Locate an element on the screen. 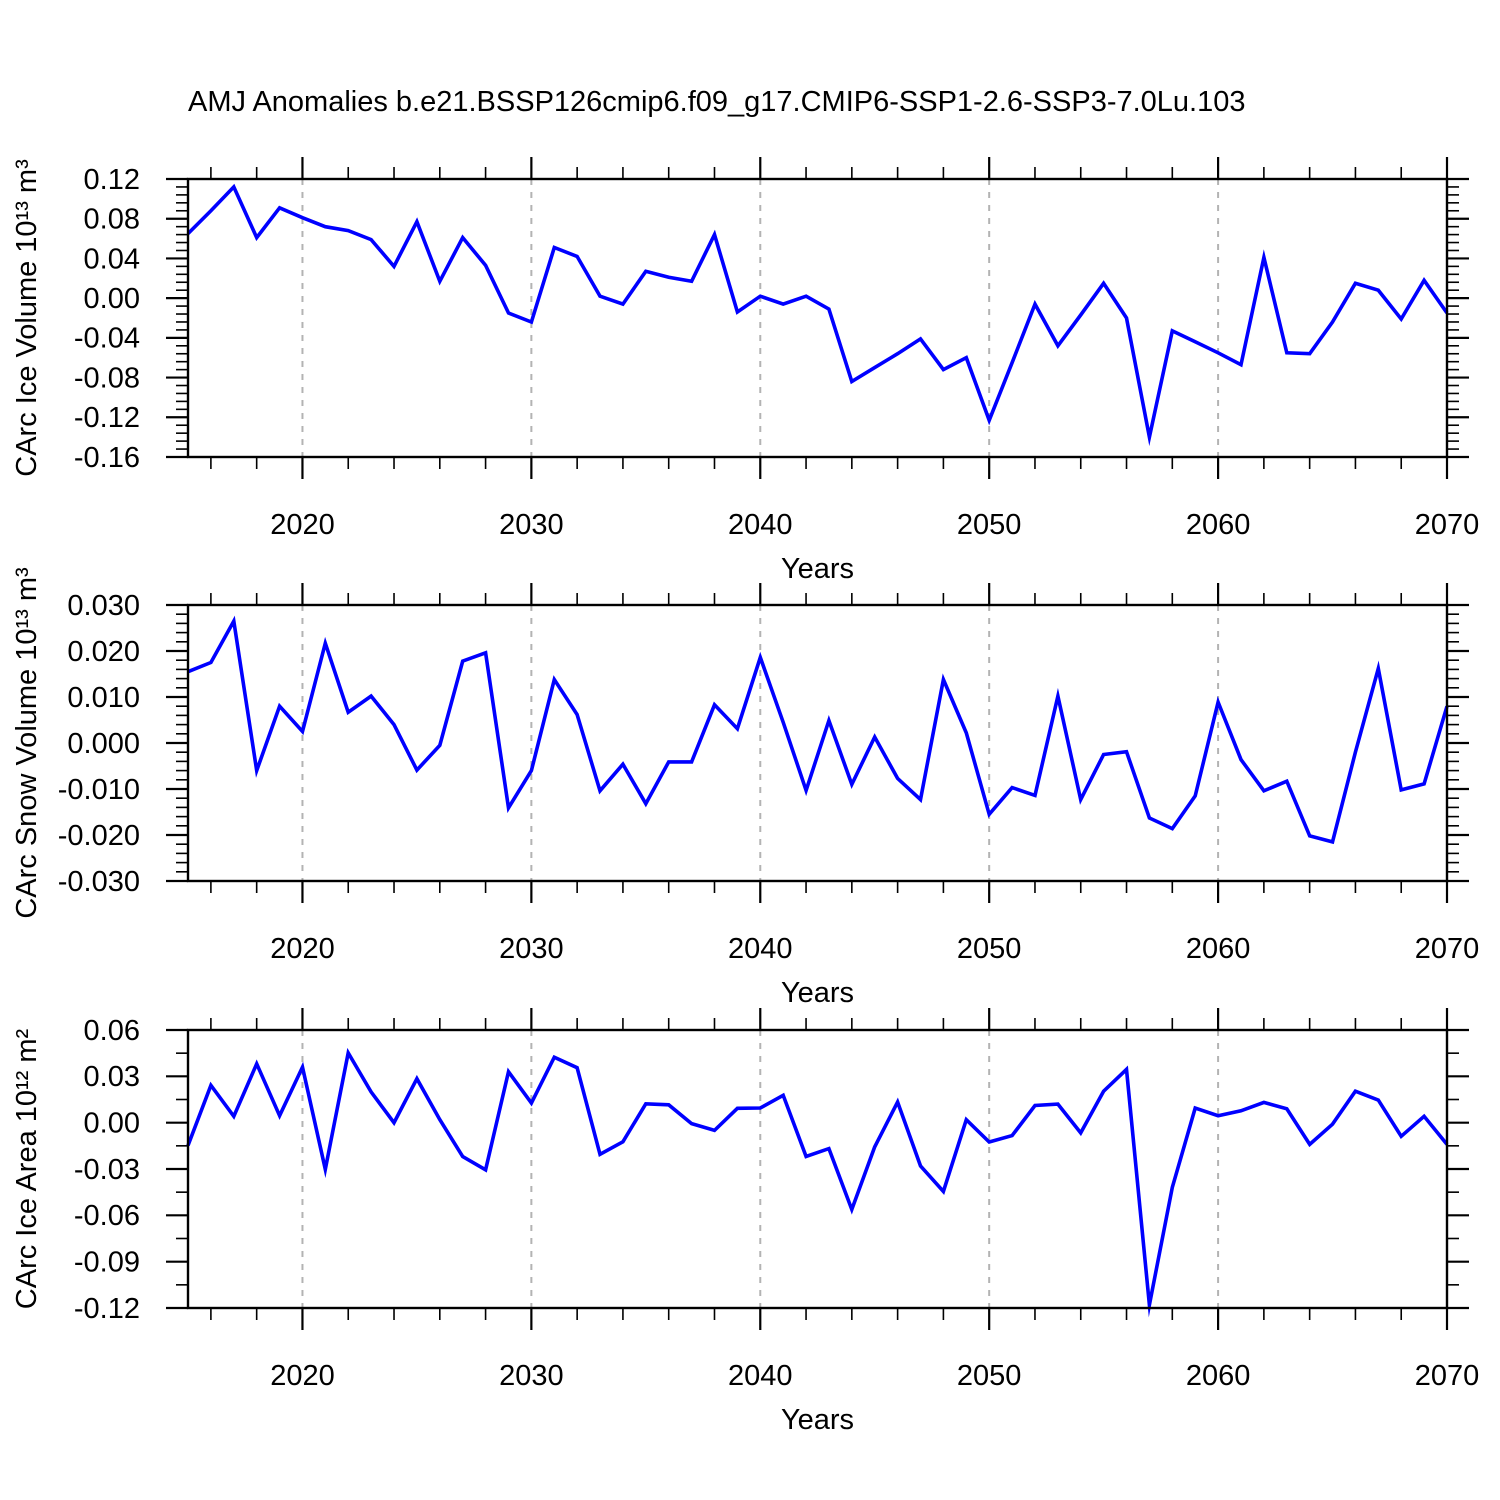 The height and width of the screenshot is (1500, 1500). y-tick-label: 0.04 is located at coordinates (112, 259).